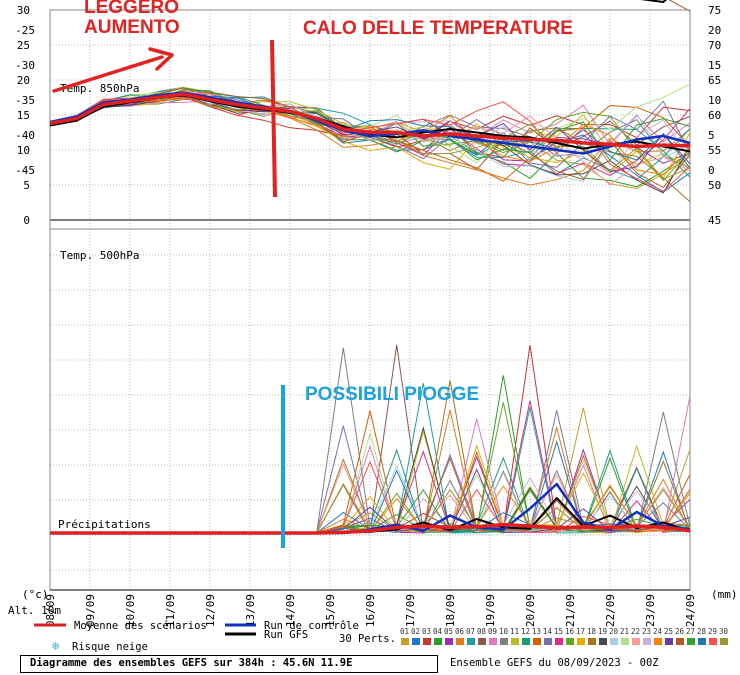 This screenshot has width=740, height=675. What do you see at coordinates (490, 610) in the screenshot?
I see `tick-label-date: 19/09` at bounding box center [490, 610].